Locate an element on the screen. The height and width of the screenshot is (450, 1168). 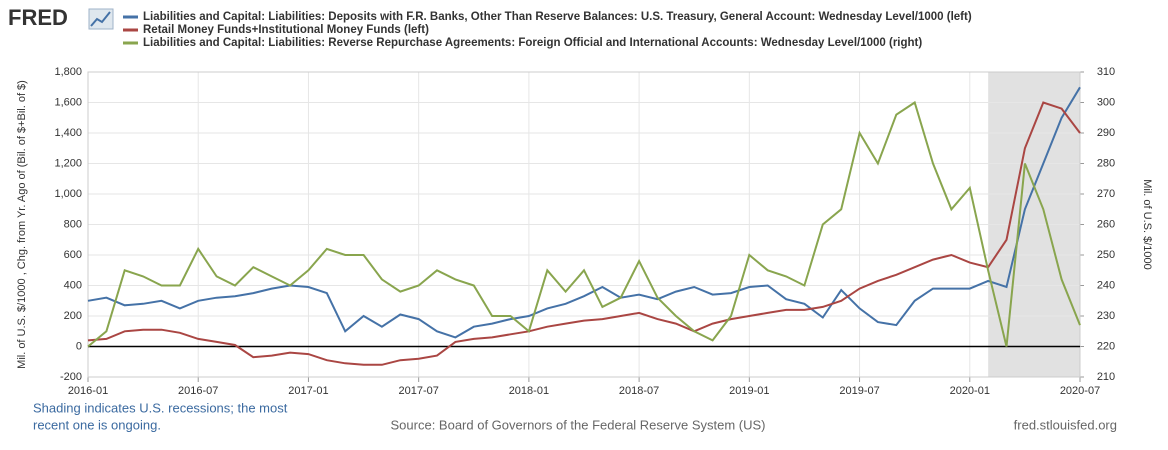
y2-tick-label: 270 is located at coordinates (1106, 194).